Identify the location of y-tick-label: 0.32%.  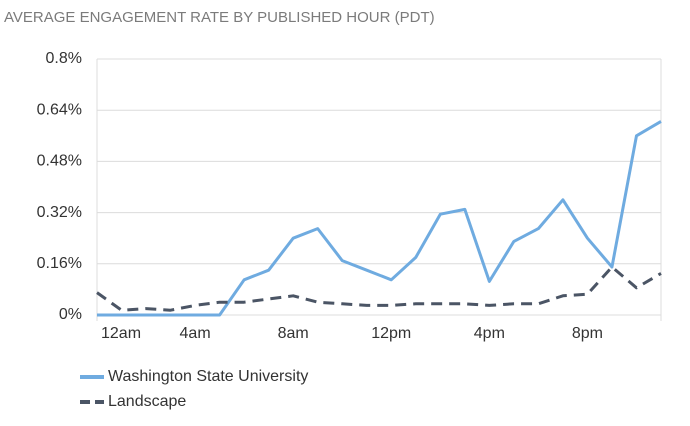
(59, 212).